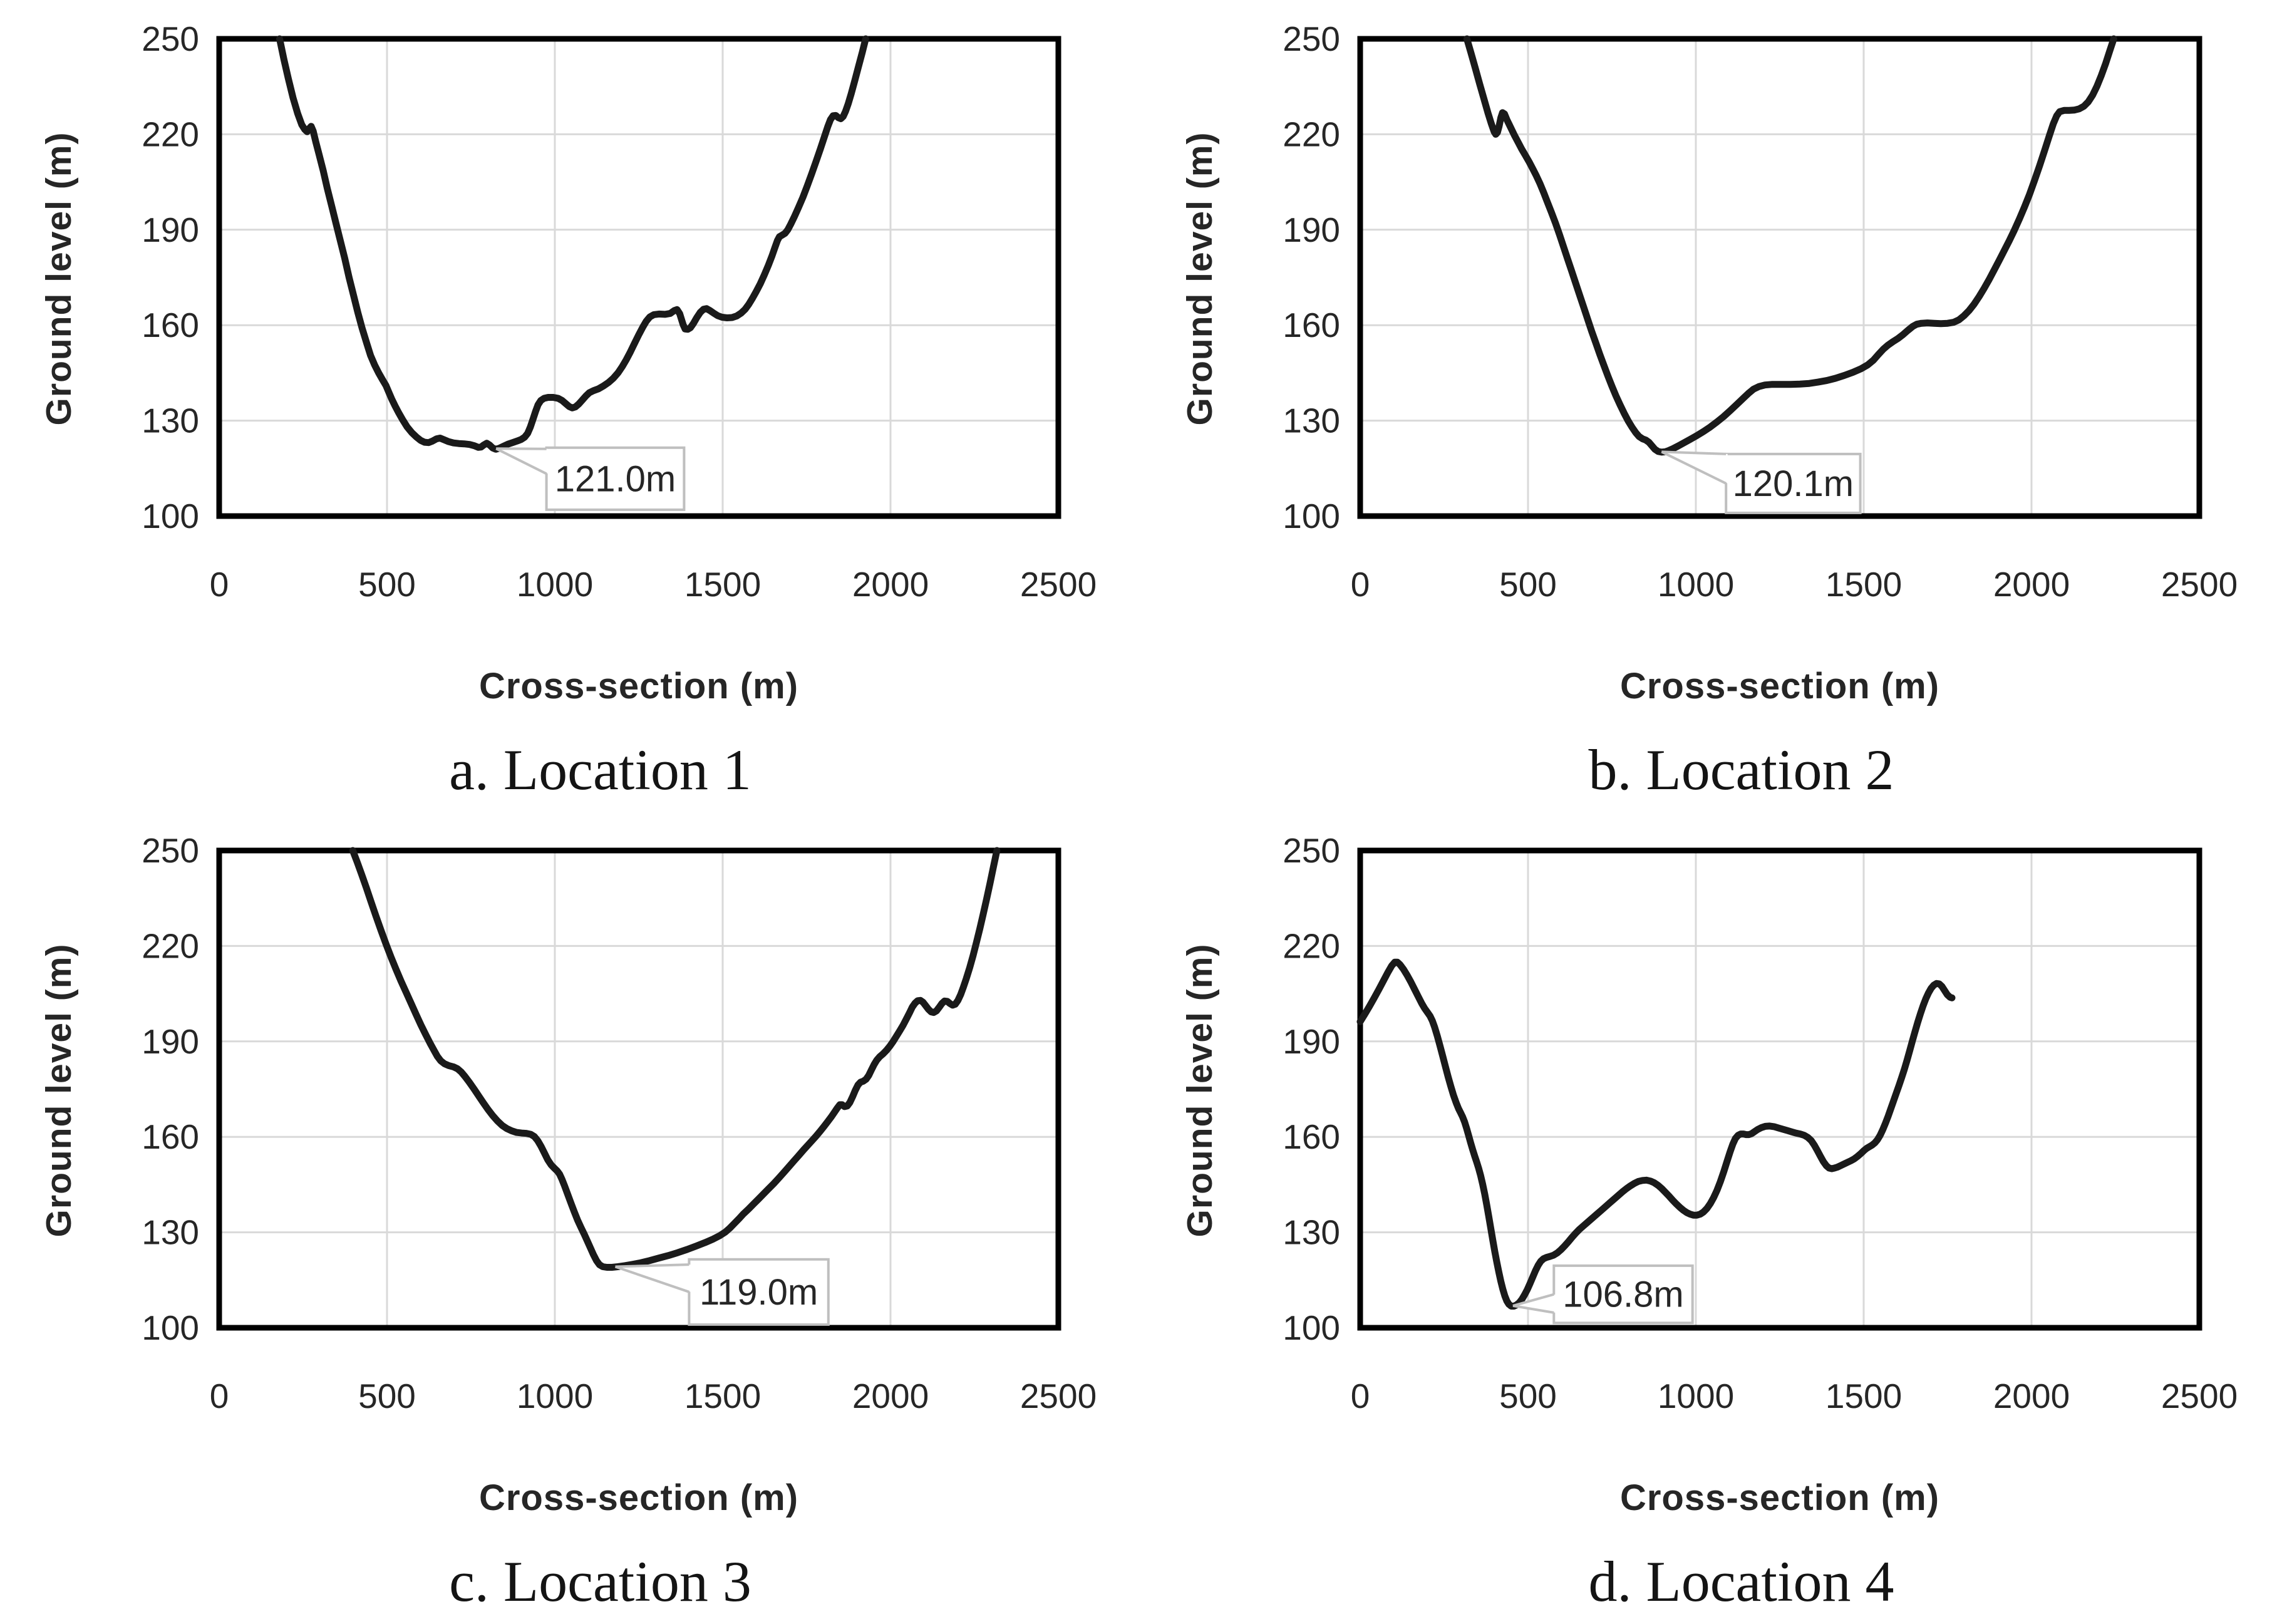 The image size is (2282, 1624). Describe the element at coordinates (600, 1581) in the screenshot. I see `panel-caption: c. Location 3` at that location.